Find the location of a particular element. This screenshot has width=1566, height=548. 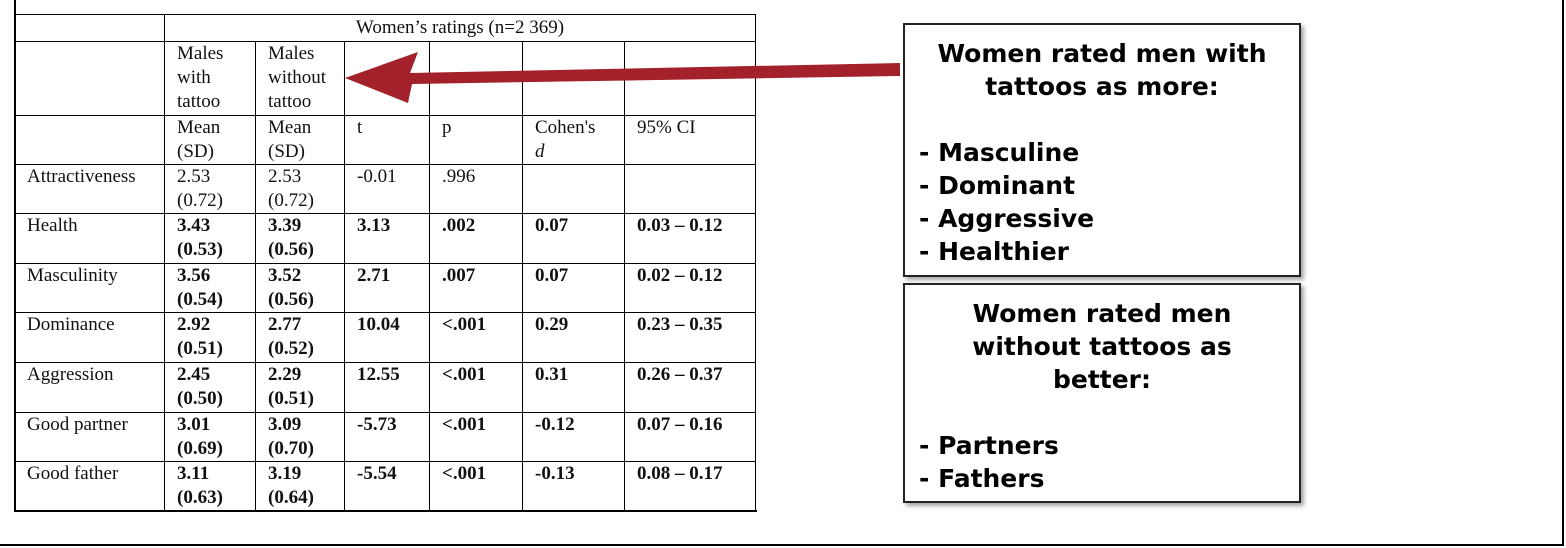

column-group: Males with tattoo is located at coordinates (210, 78).